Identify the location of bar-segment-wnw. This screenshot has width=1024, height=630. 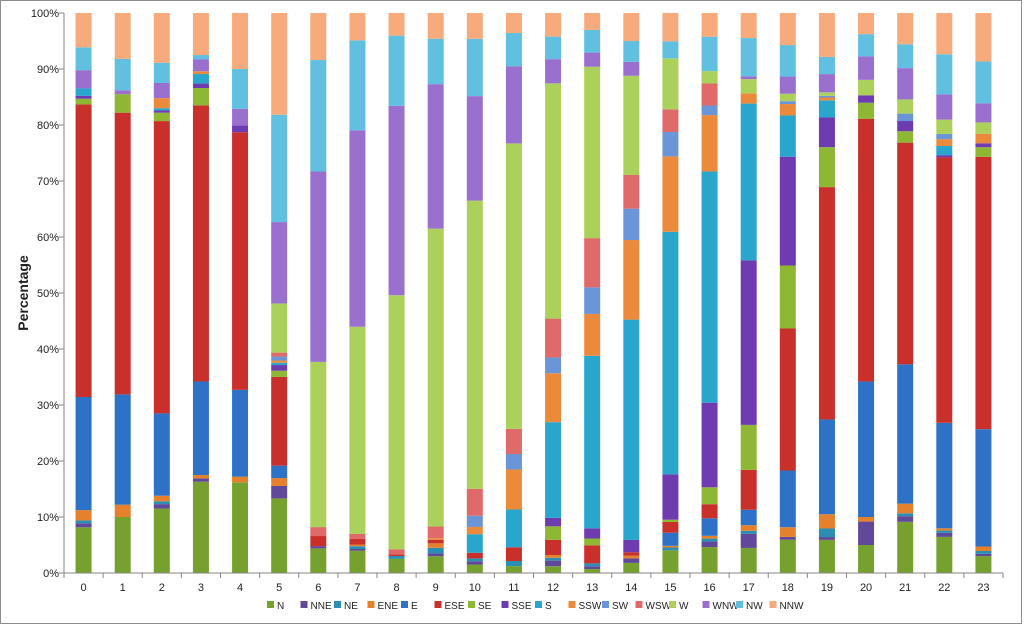
(983, 113).